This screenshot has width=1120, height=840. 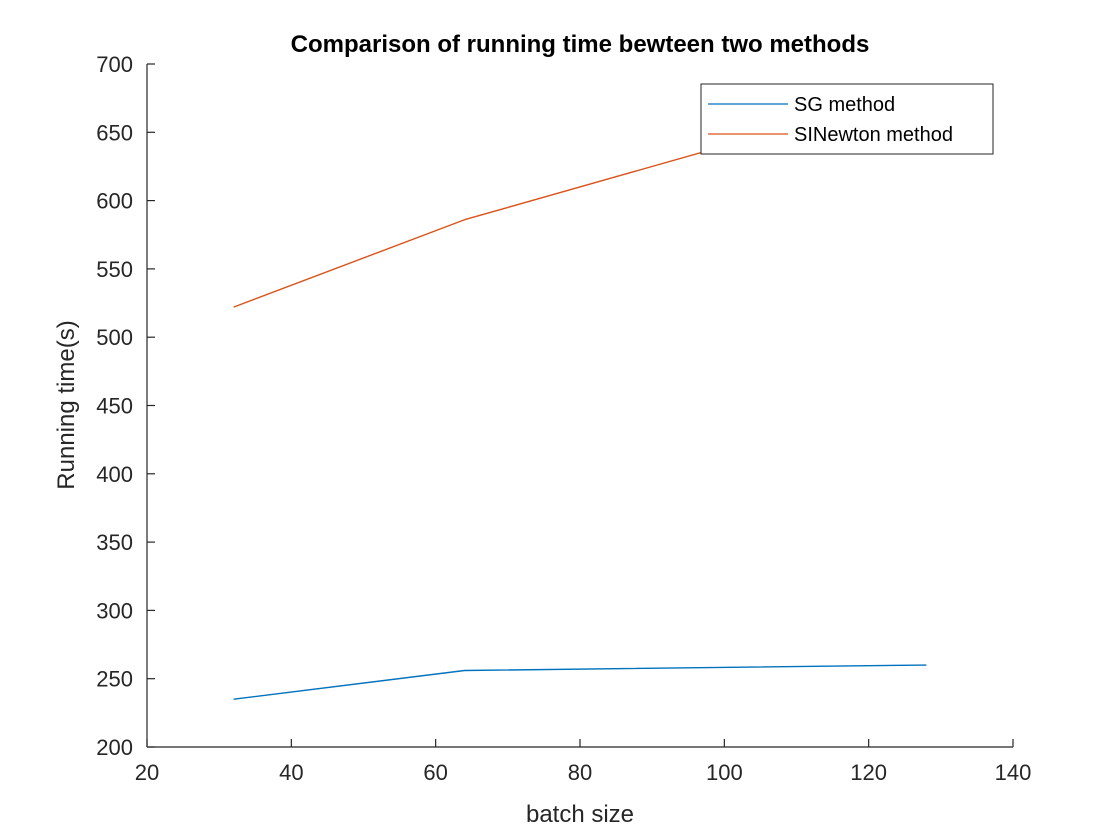 What do you see at coordinates (1013, 772) in the screenshot?
I see `x-tick-label: 140` at bounding box center [1013, 772].